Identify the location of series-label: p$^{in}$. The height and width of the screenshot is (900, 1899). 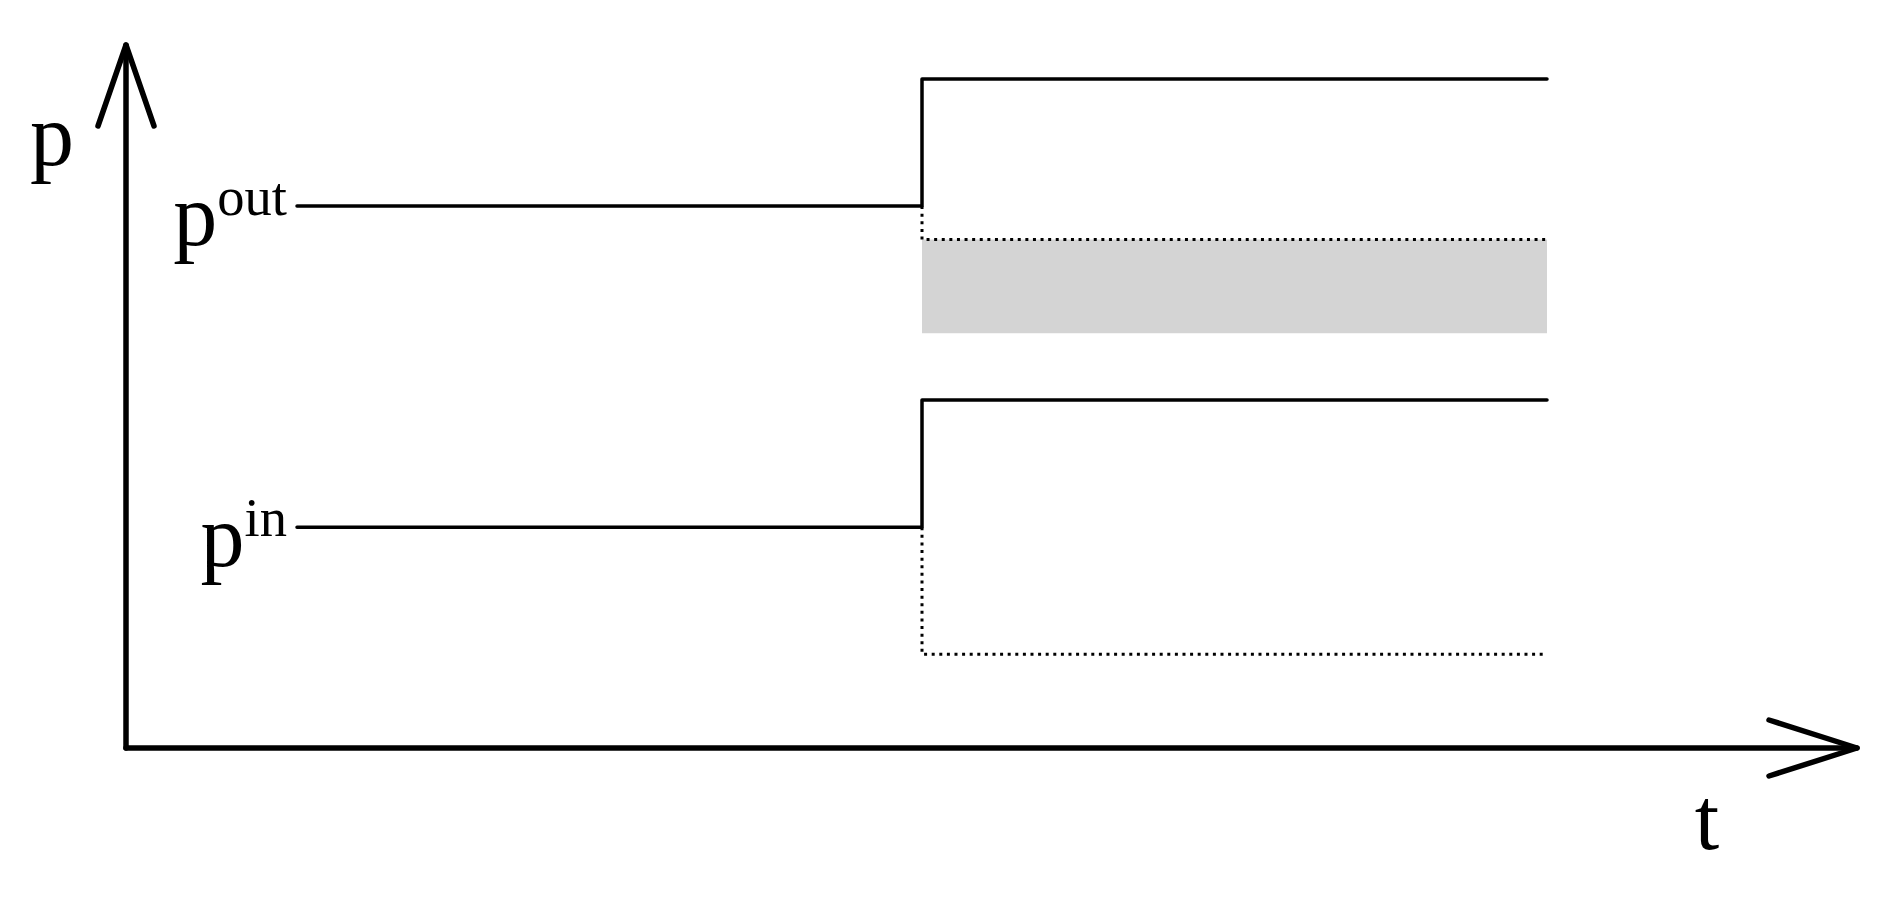
(243, 536).